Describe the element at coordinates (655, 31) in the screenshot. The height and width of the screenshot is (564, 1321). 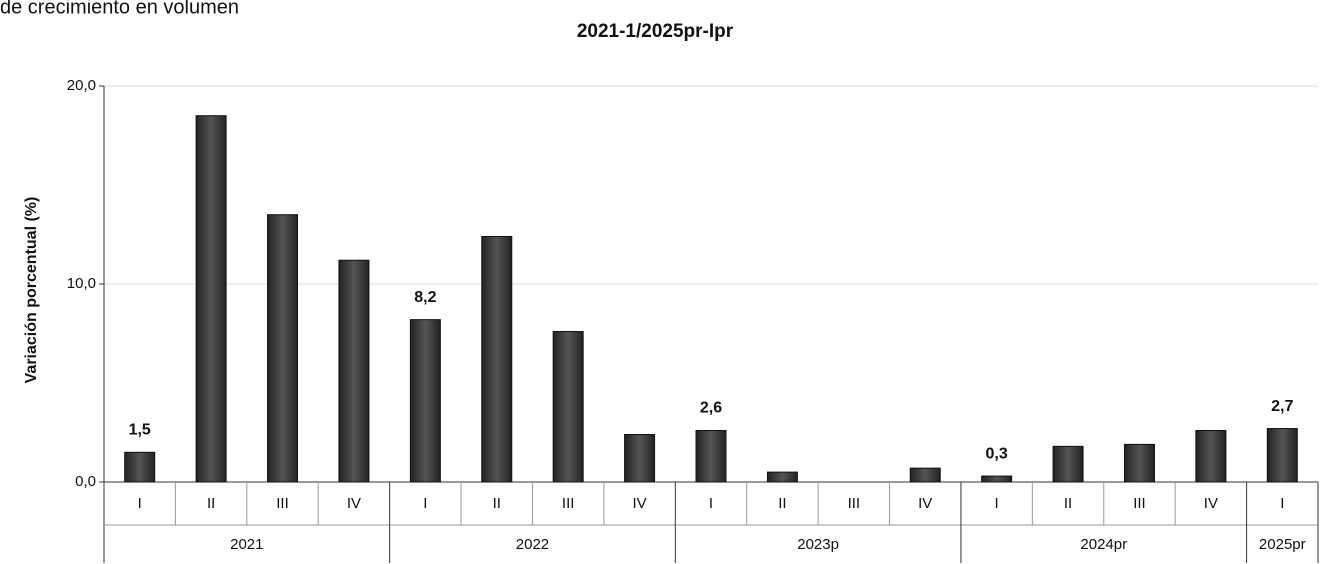
I see `chart-title: 2021-1/2025pr-Ipr` at that location.